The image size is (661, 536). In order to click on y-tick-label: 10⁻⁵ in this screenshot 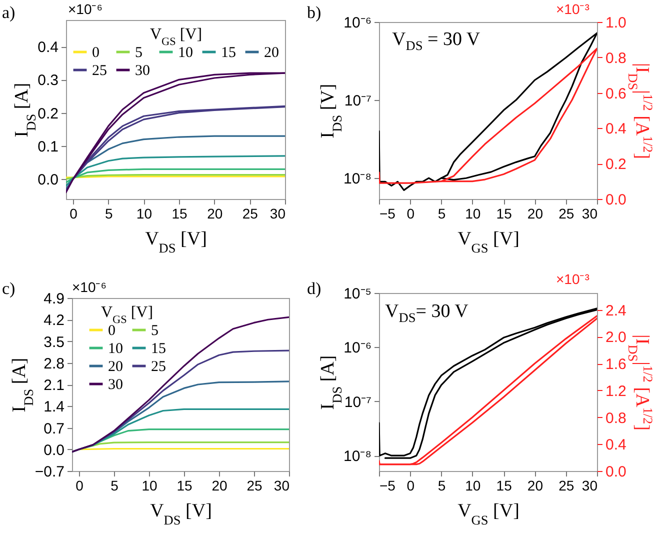, I will do `click(358, 294)`.